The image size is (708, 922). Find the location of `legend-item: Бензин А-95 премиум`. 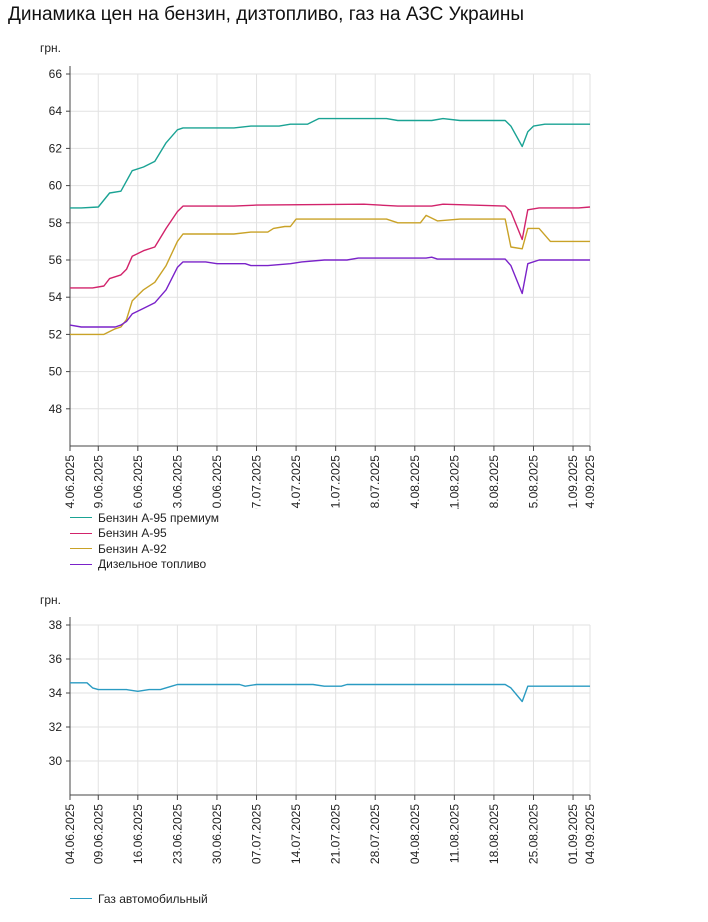

legend-item: Бензин А-95 премиум is located at coordinates (144, 518).